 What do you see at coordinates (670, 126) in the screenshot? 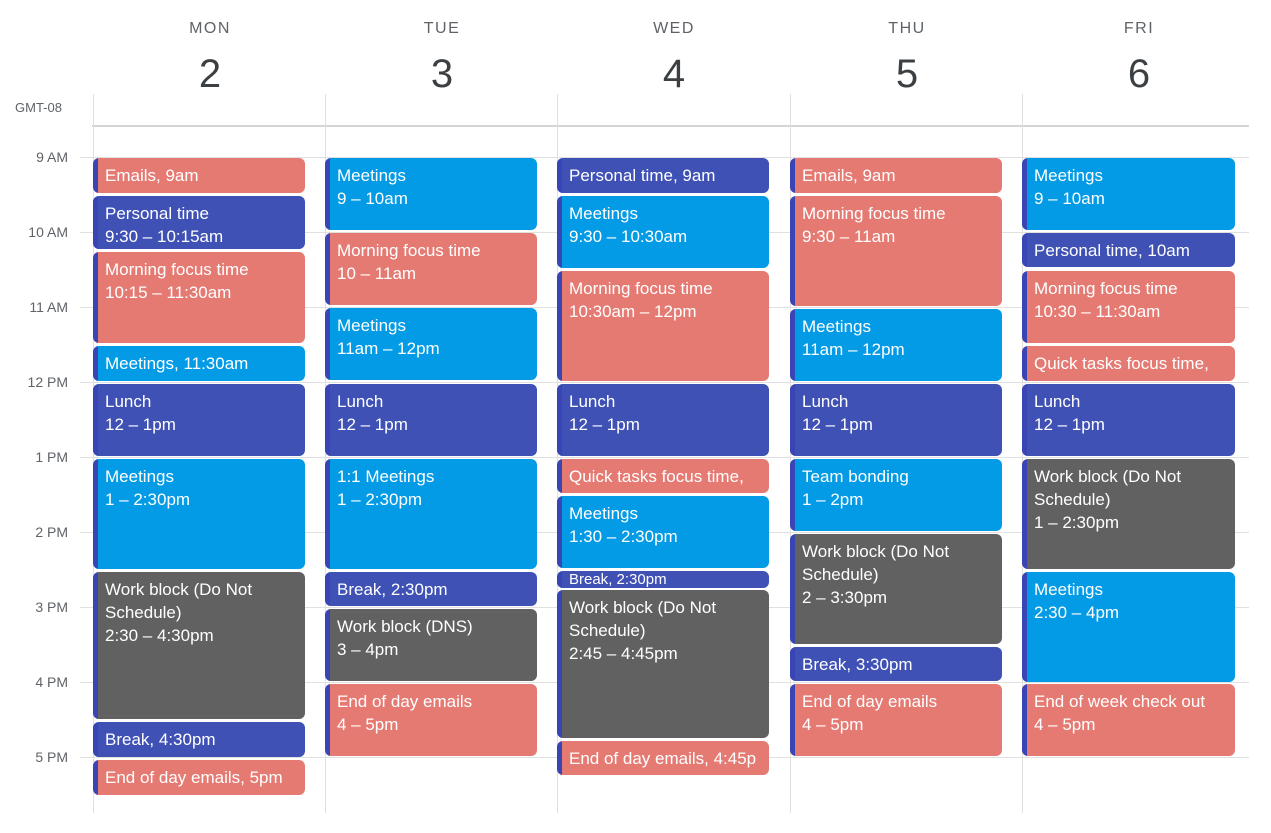
I see `all-day-divider` at bounding box center [670, 126].